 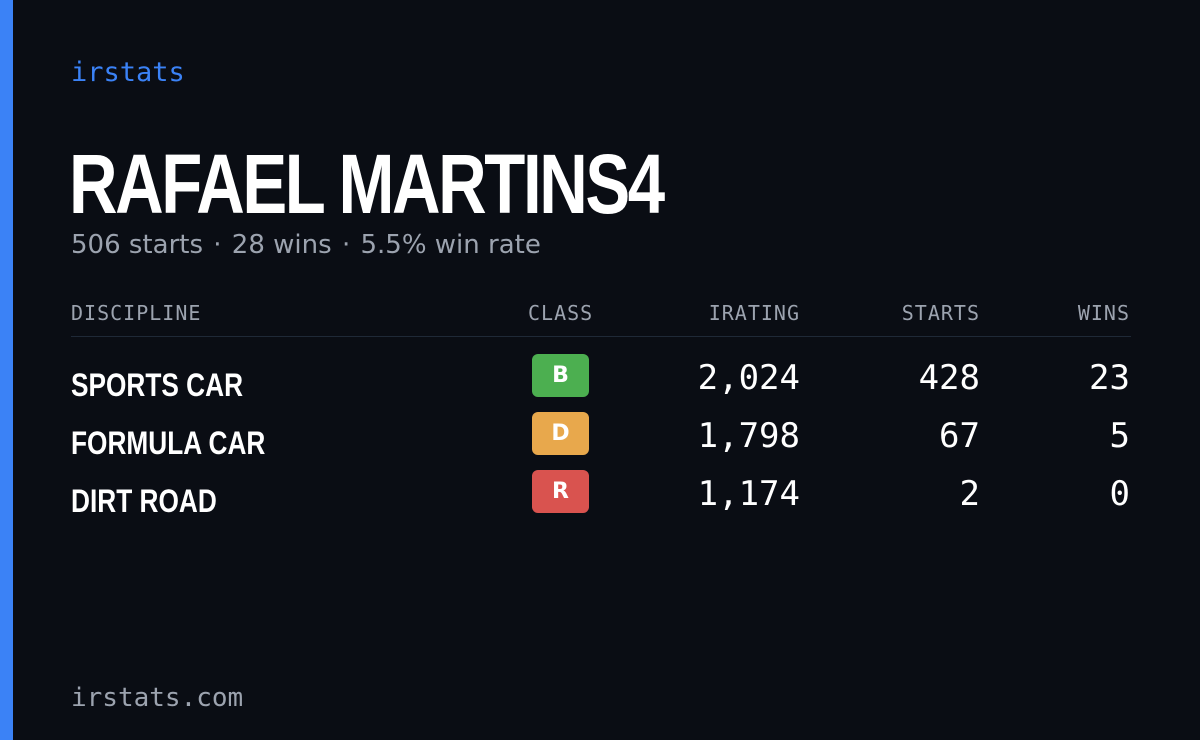 I want to click on discipline-name: SPORTS CAR, so click(x=157, y=385).